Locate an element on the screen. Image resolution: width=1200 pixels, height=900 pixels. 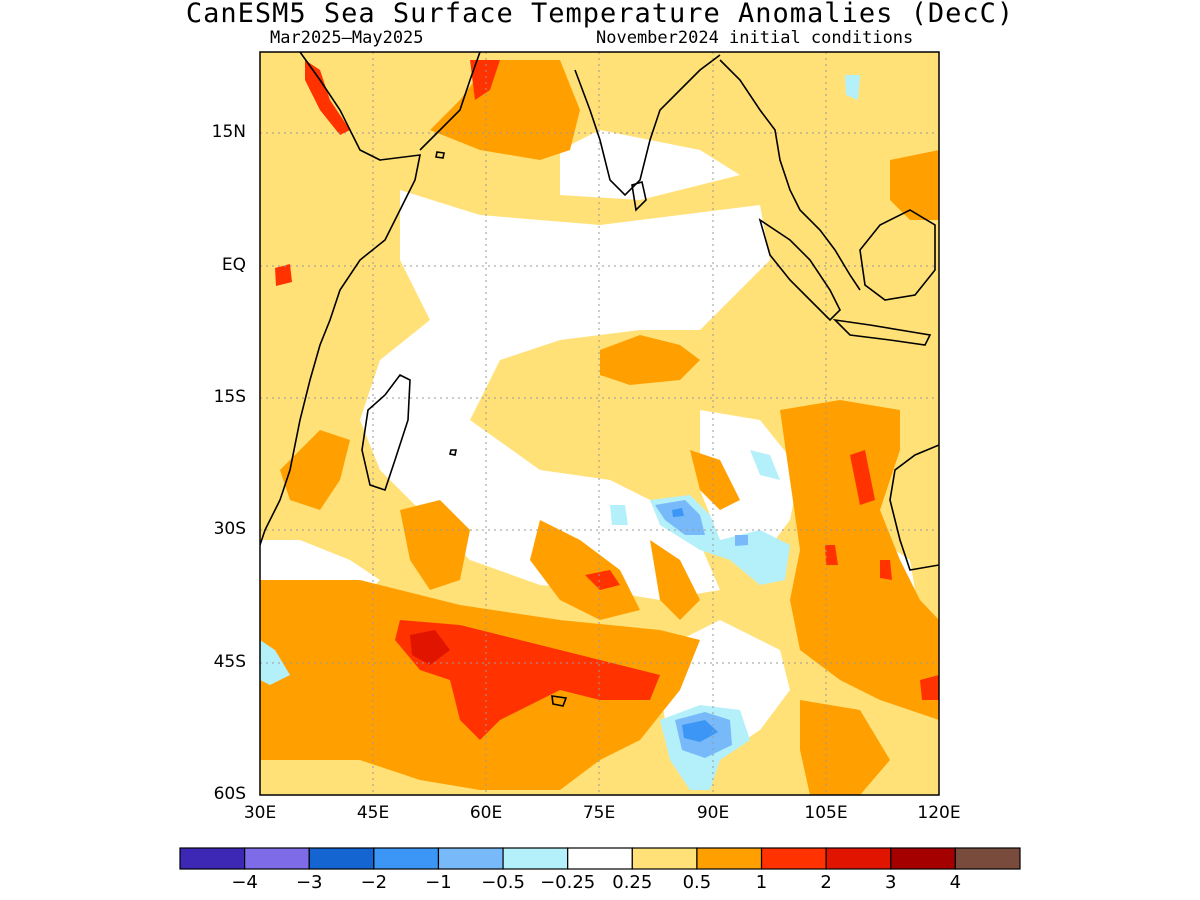
colorbar-tick-label: 0.25 is located at coordinates (632, 882).